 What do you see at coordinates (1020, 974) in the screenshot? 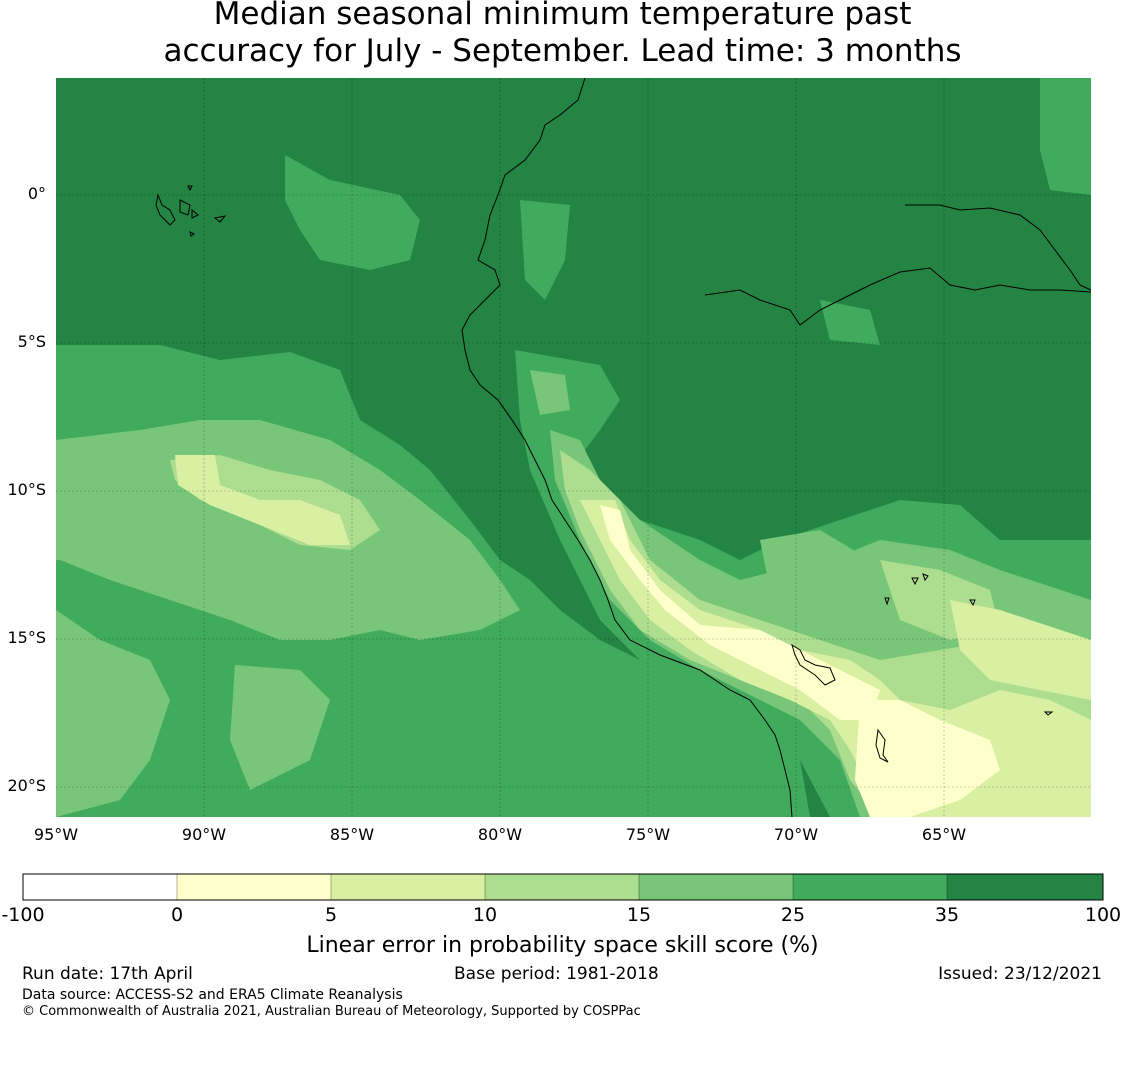
I see `issued-date: Issued: 23/12/2021` at bounding box center [1020, 974].